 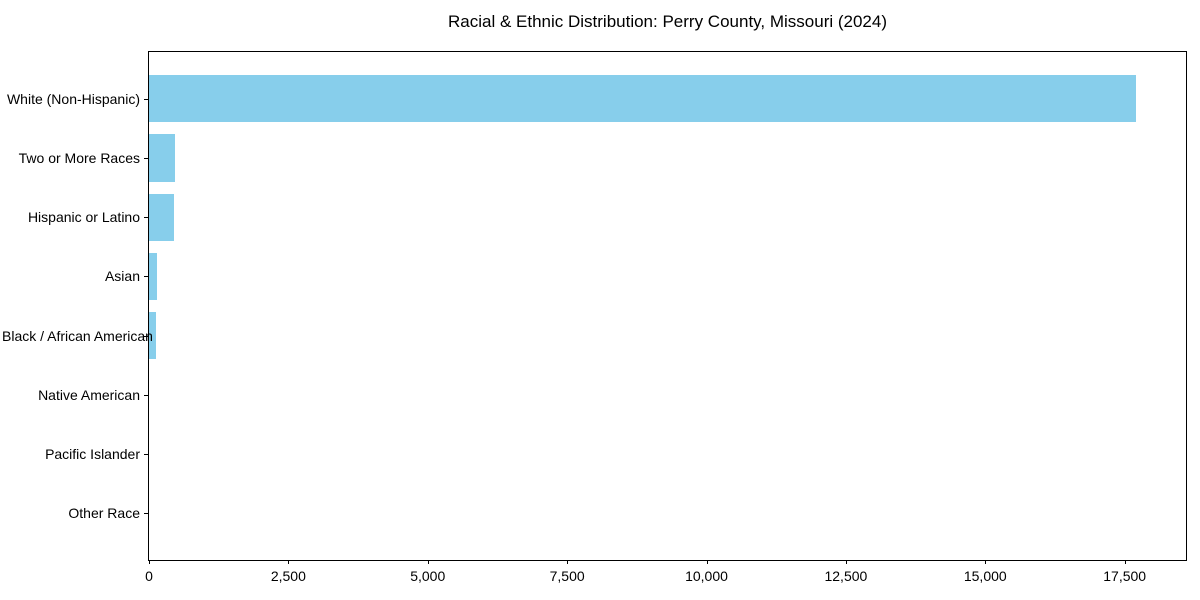 What do you see at coordinates (1125, 576) in the screenshot?
I see `x-tick-label: 17,500` at bounding box center [1125, 576].